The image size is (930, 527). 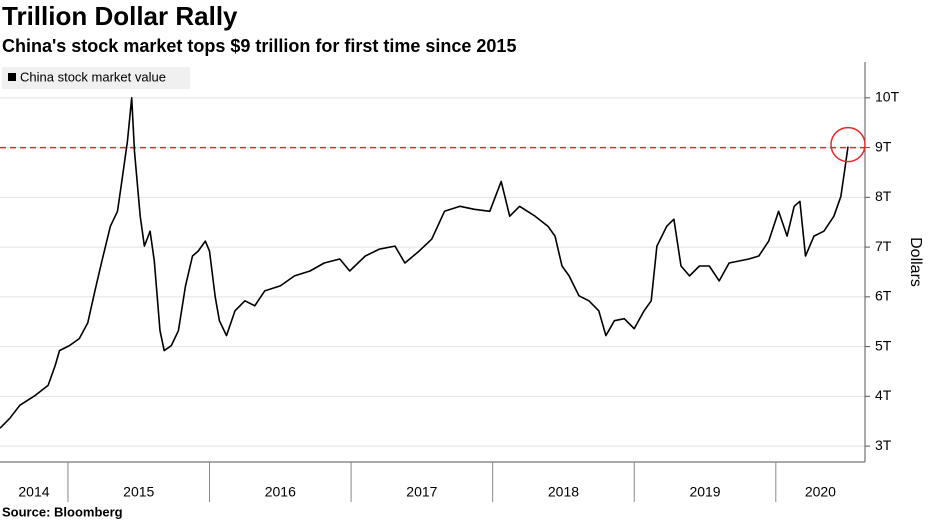 I want to click on y-tick-label: 6T, so click(x=883, y=296).